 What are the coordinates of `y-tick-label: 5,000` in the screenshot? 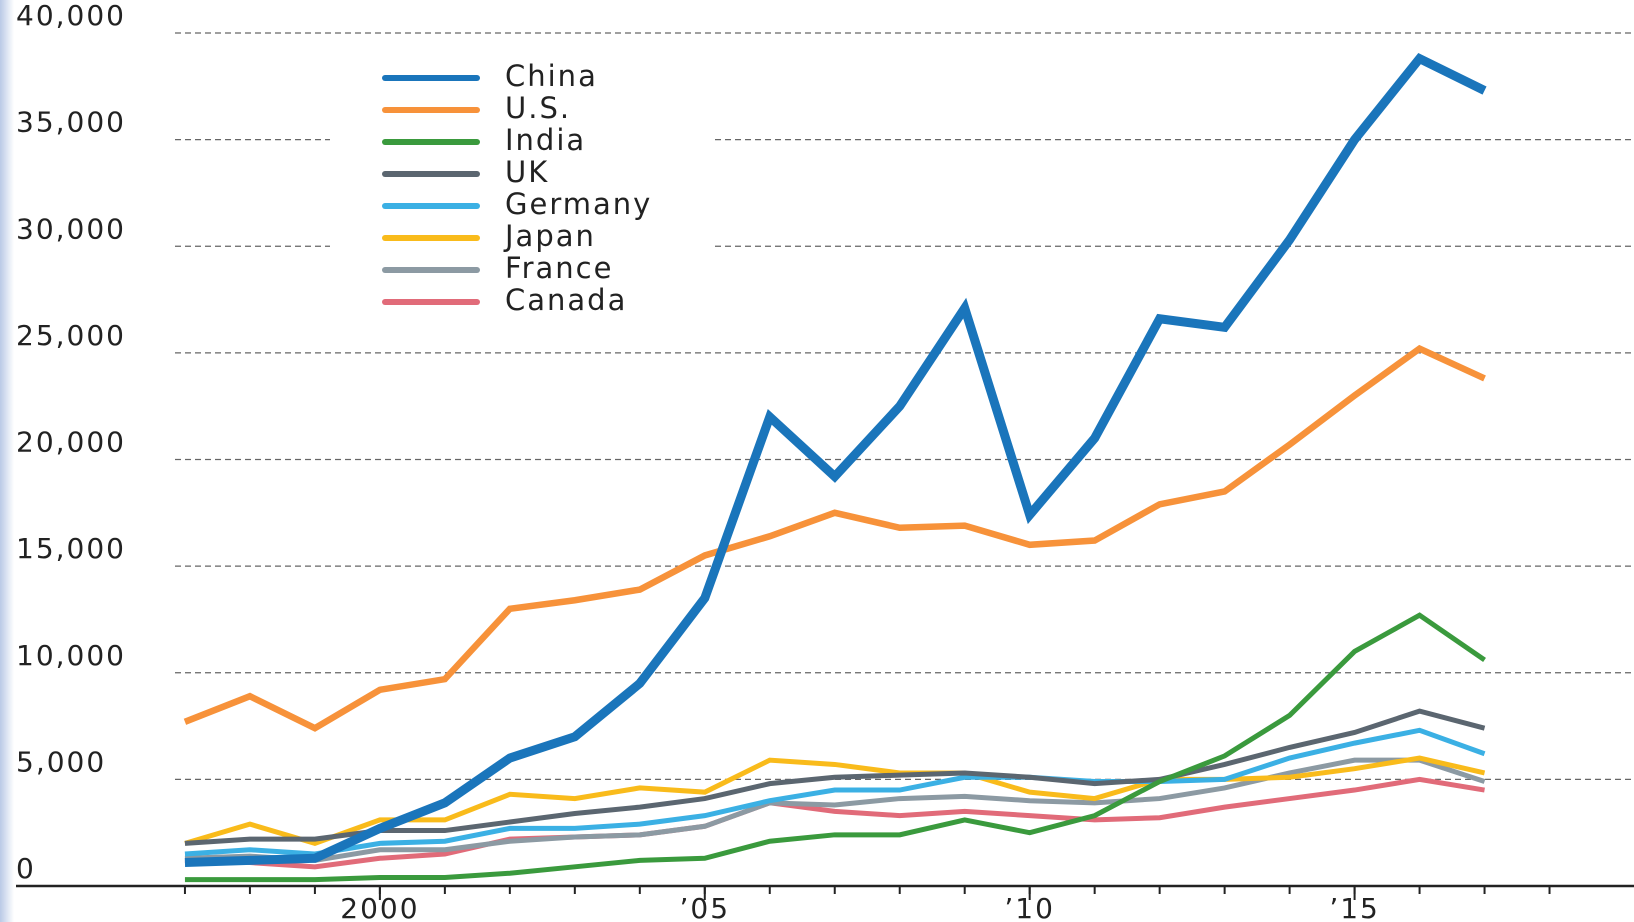 It's located at (61, 761).